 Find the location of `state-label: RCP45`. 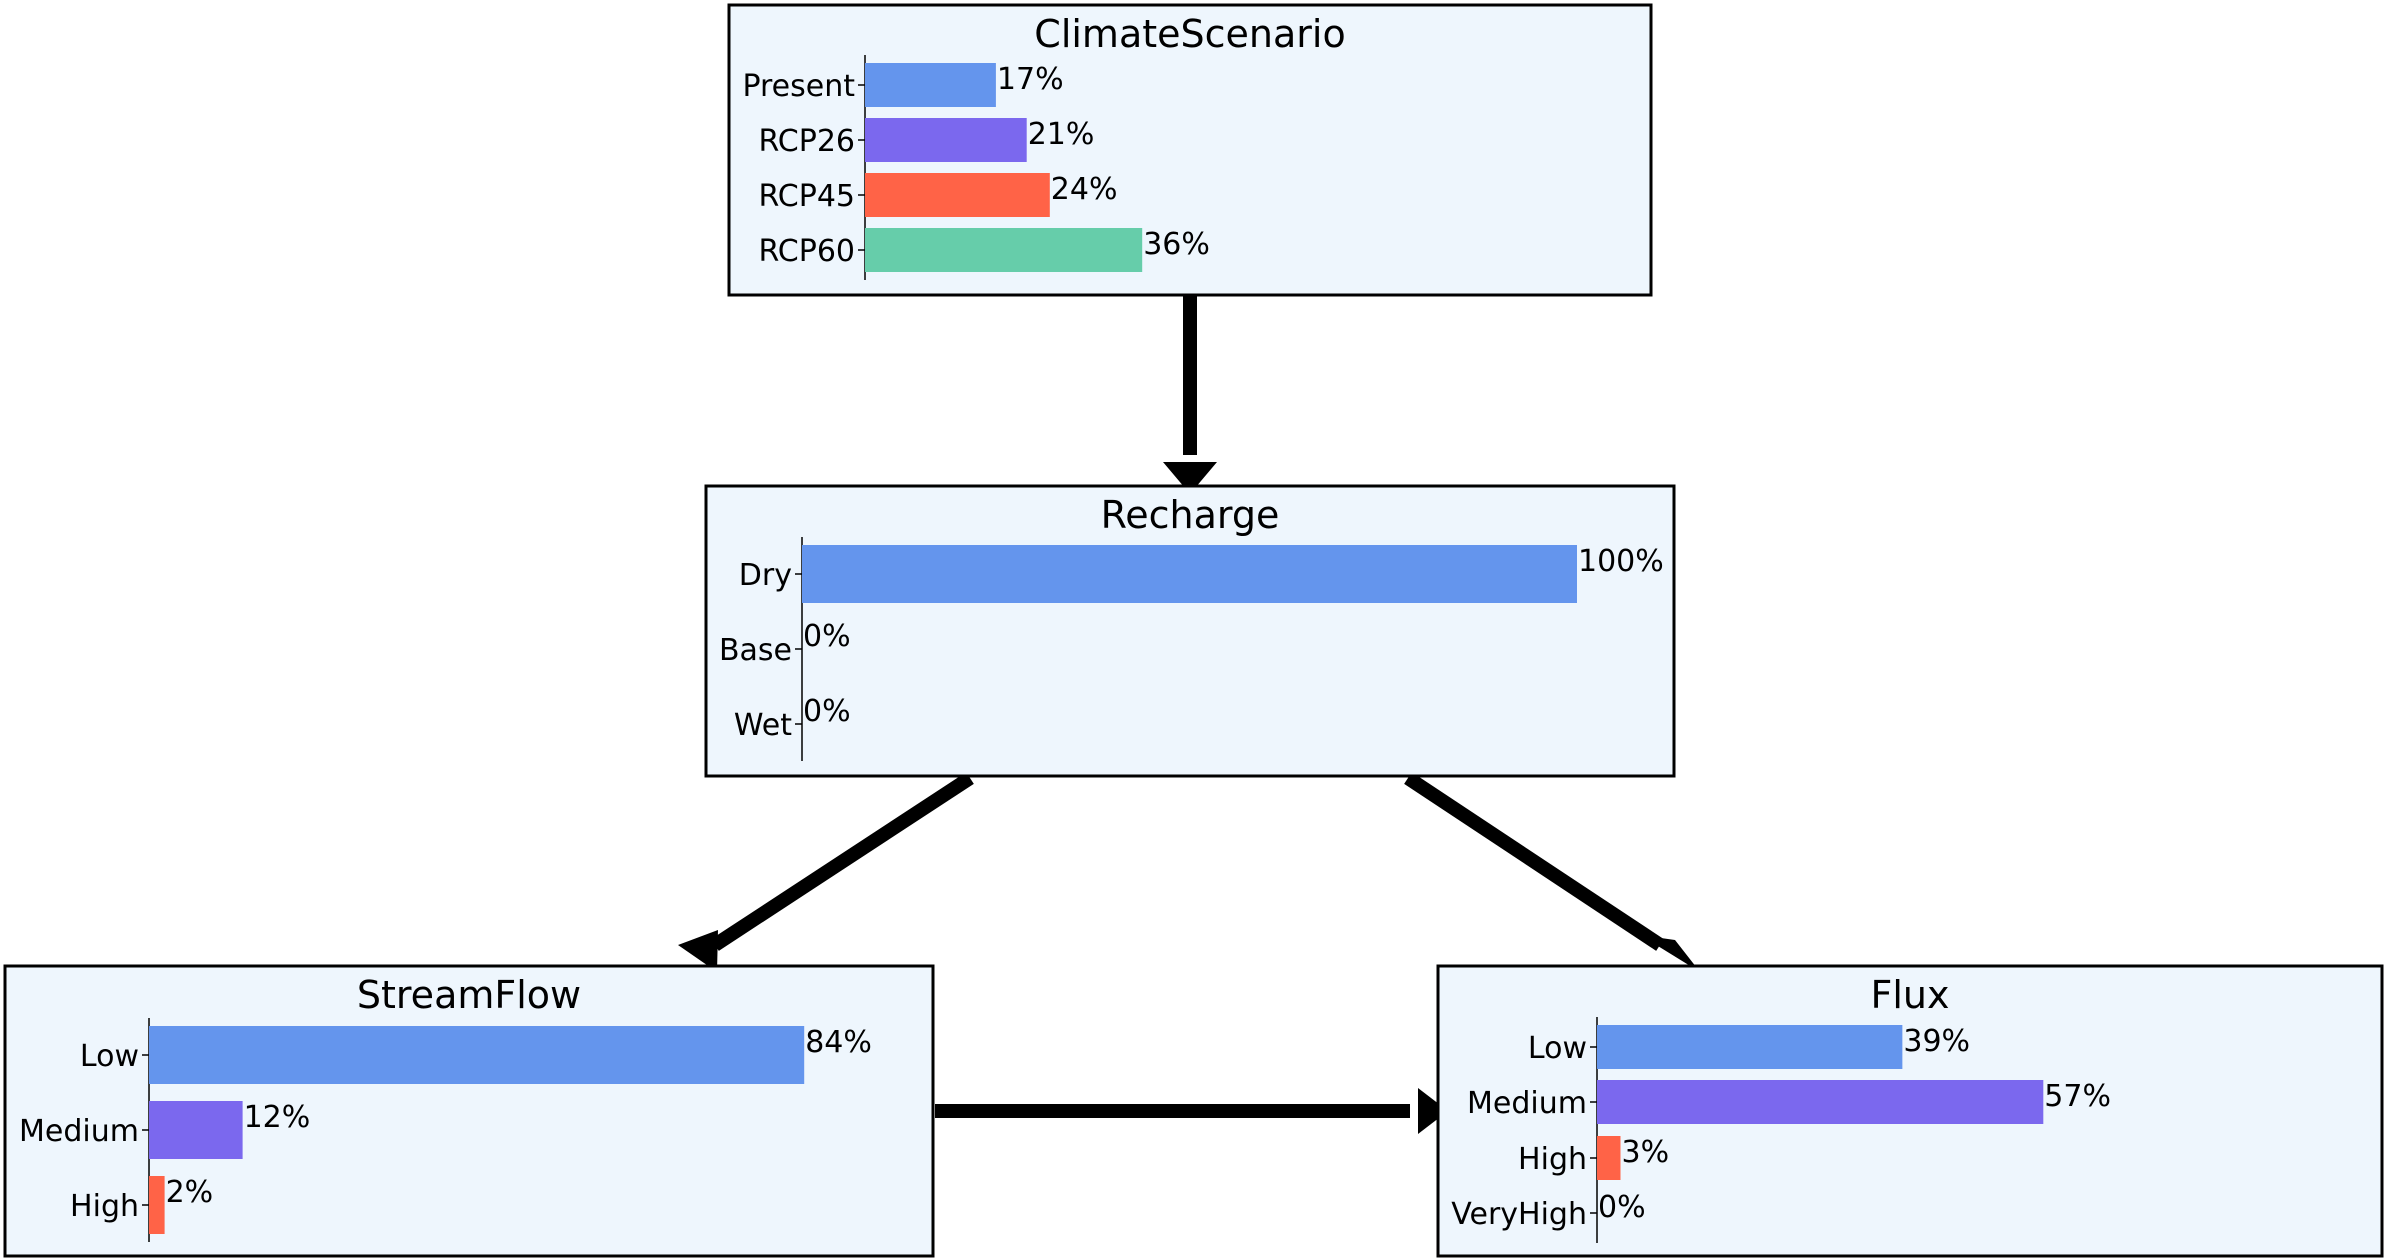

state-label: RCP45 is located at coordinates (806, 196).